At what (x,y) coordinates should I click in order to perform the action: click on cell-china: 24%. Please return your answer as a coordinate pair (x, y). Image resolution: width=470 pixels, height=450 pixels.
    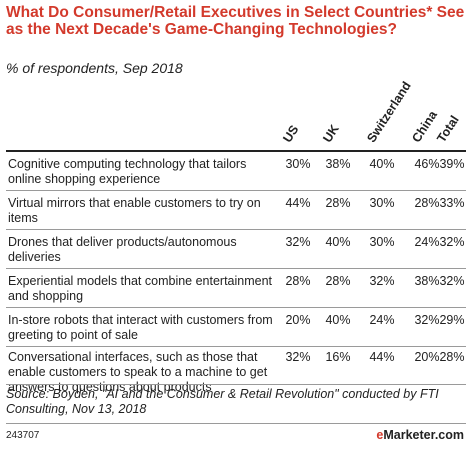
    Looking at the image, I should click on (427, 242).